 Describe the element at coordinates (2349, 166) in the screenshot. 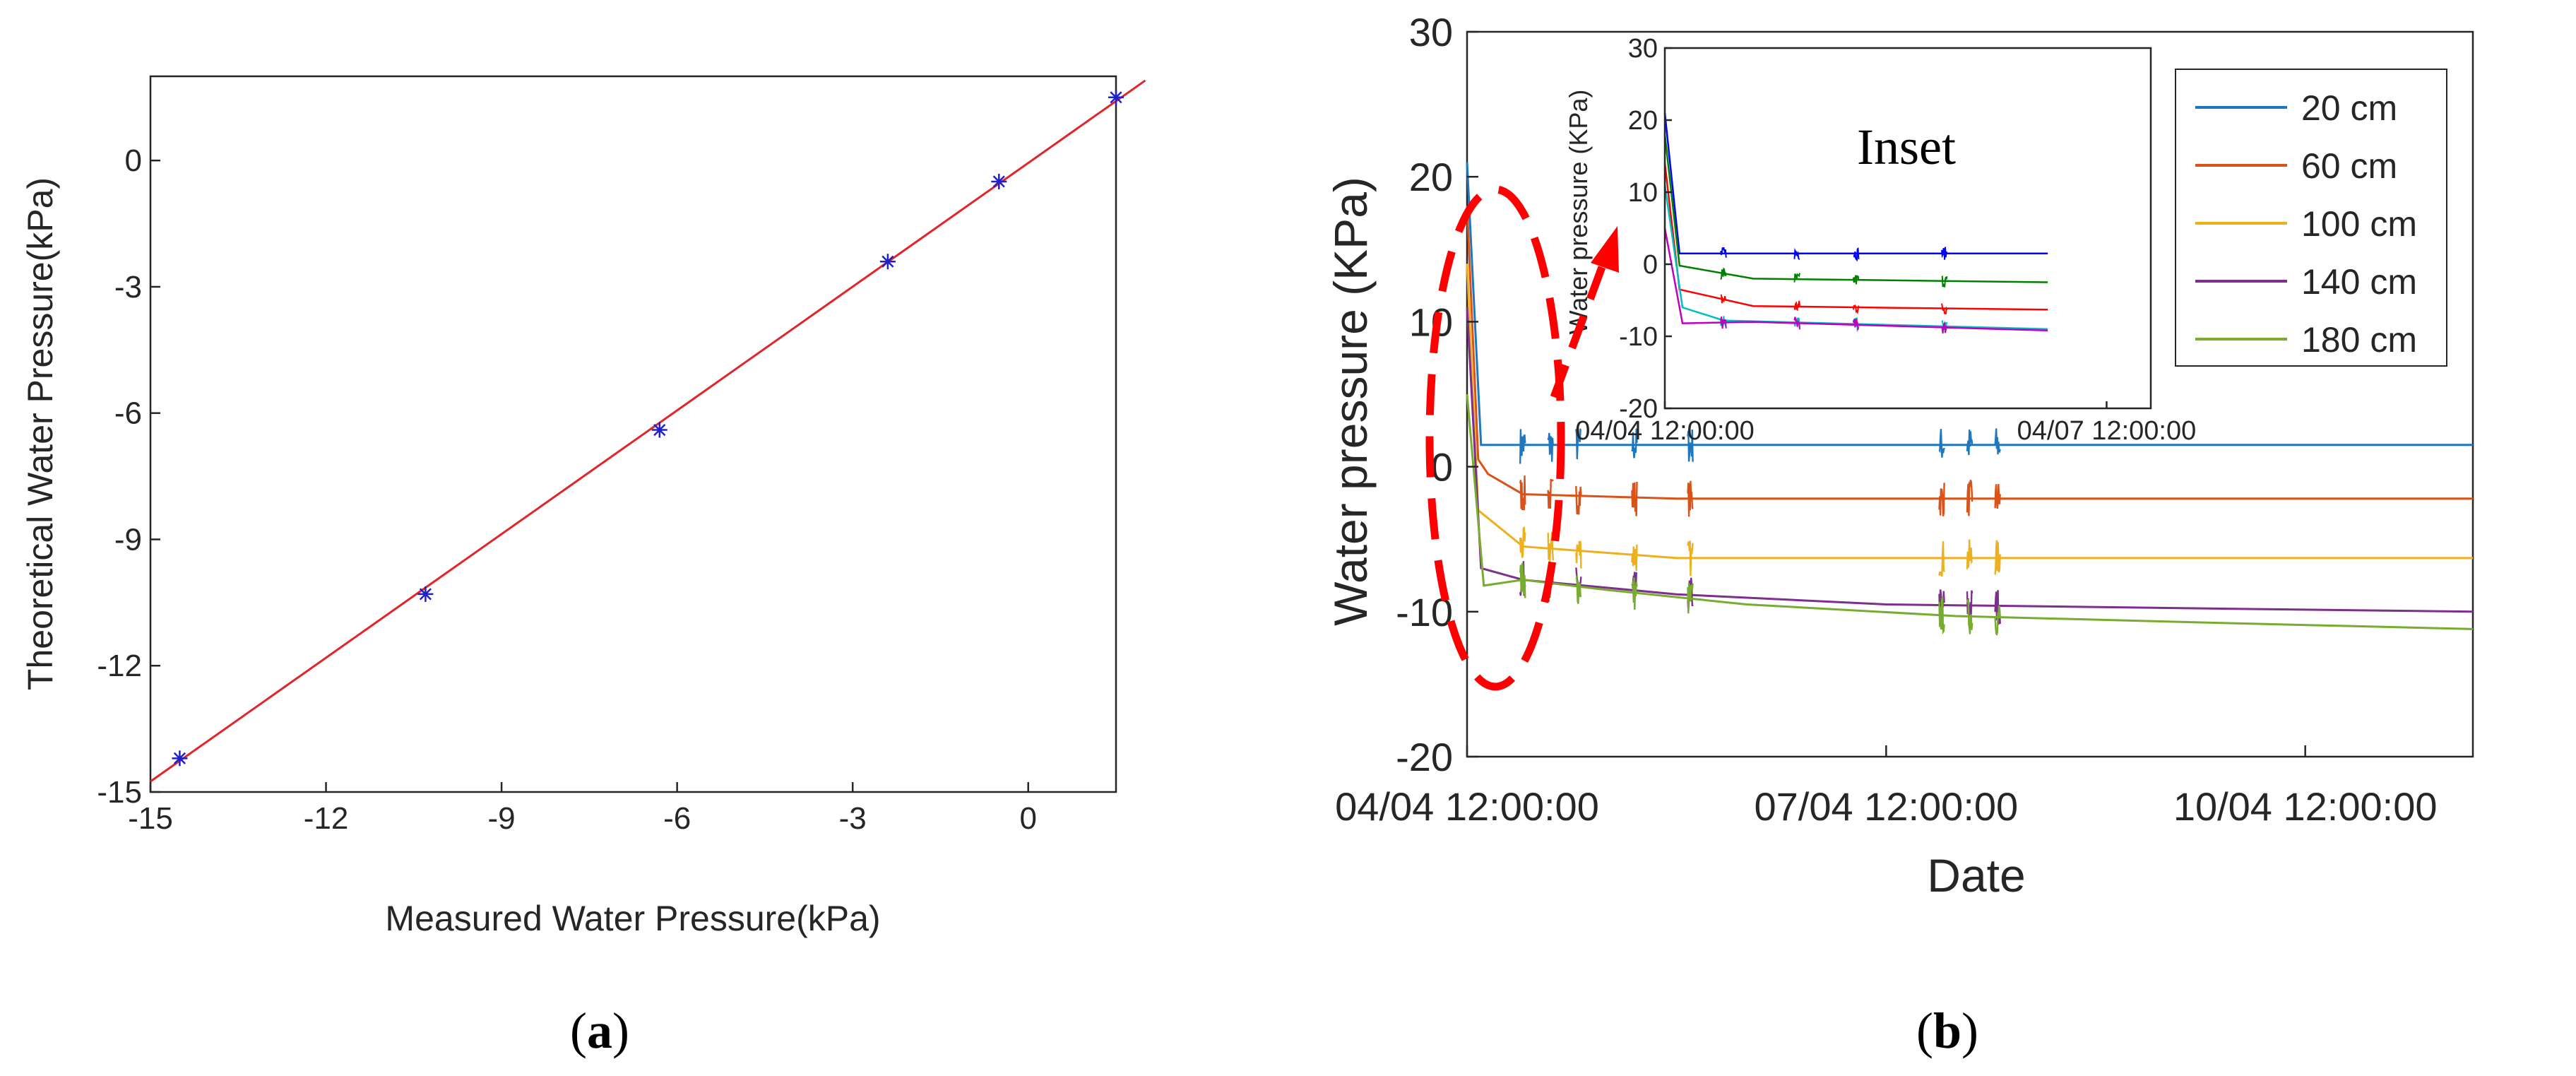

I see `legend-label: 60 cm` at that location.